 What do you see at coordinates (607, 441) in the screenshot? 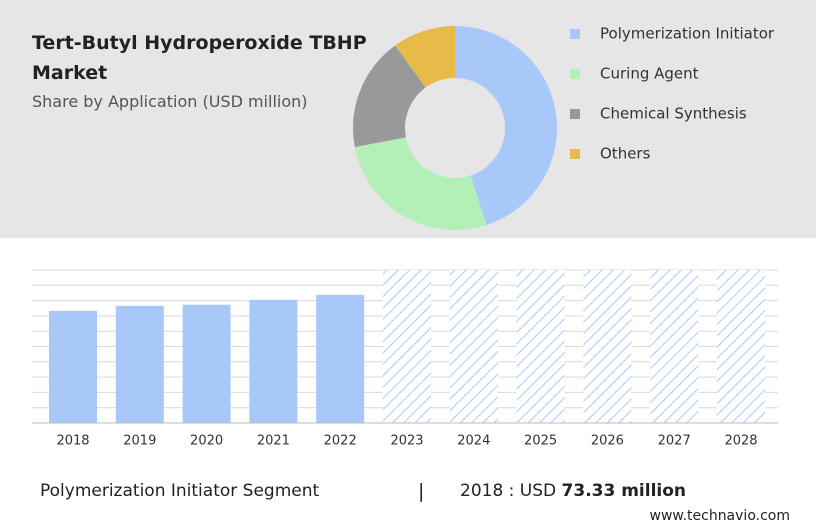
I see `x-tick-label: 2026` at bounding box center [607, 441].